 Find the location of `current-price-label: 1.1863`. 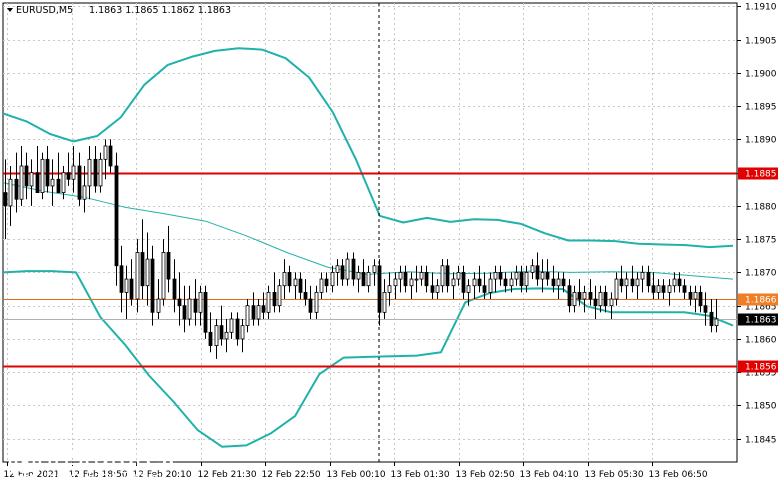

current-price-label: 1.1863 is located at coordinates (761, 321).